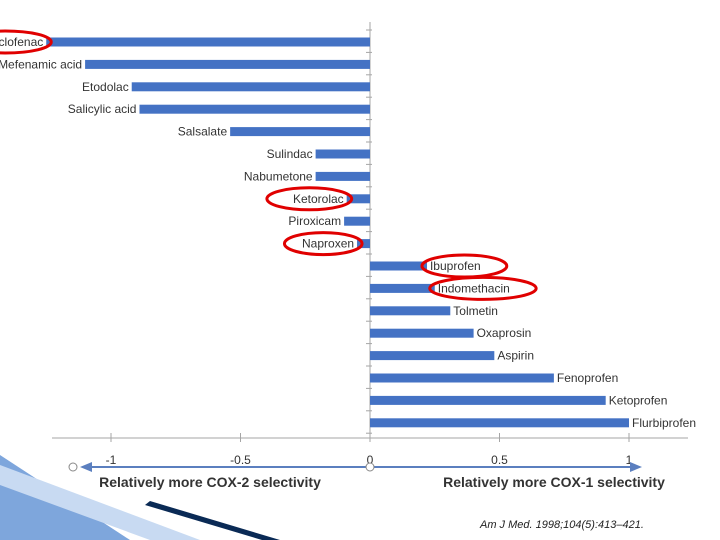 This screenshot has width=720, height=540. Describe the element at coordinates (504, 333) in the screenshot. I see `bar-label: Oxaprosin` at that location.